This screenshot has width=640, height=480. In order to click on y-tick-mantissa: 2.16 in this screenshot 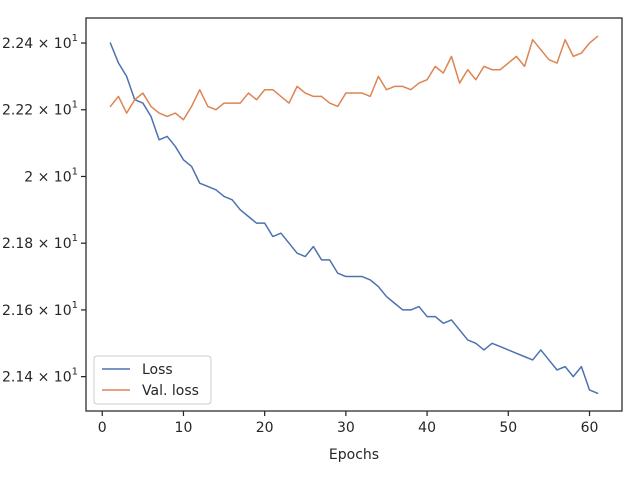, I will do `click(17, 311)`.